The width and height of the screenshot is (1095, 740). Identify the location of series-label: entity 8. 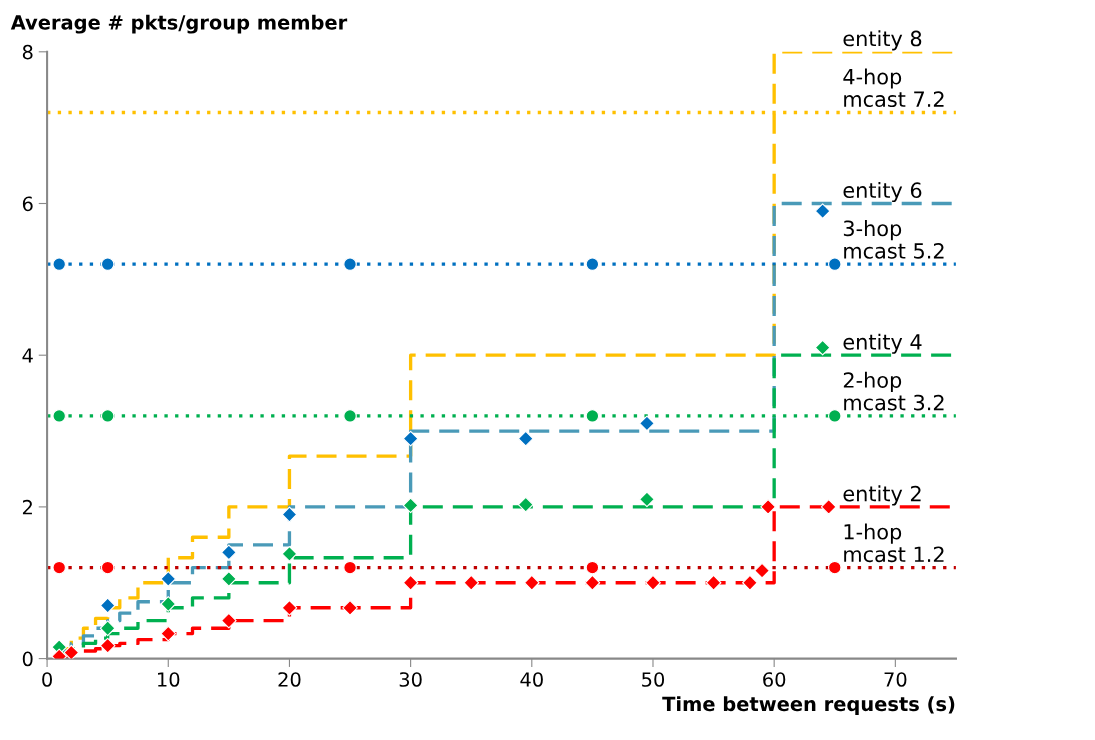
(882, 40).